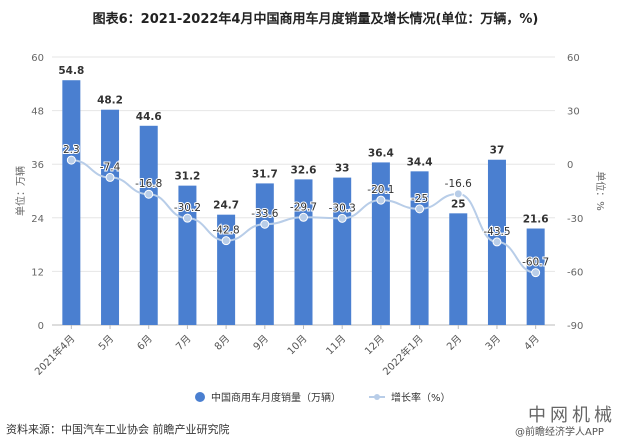 The image size is (631, 445). What do you see at coordinates (381, 153) in the screenshot?
I see `bar-value-label: 36.4` at bounding box center [381, 153].